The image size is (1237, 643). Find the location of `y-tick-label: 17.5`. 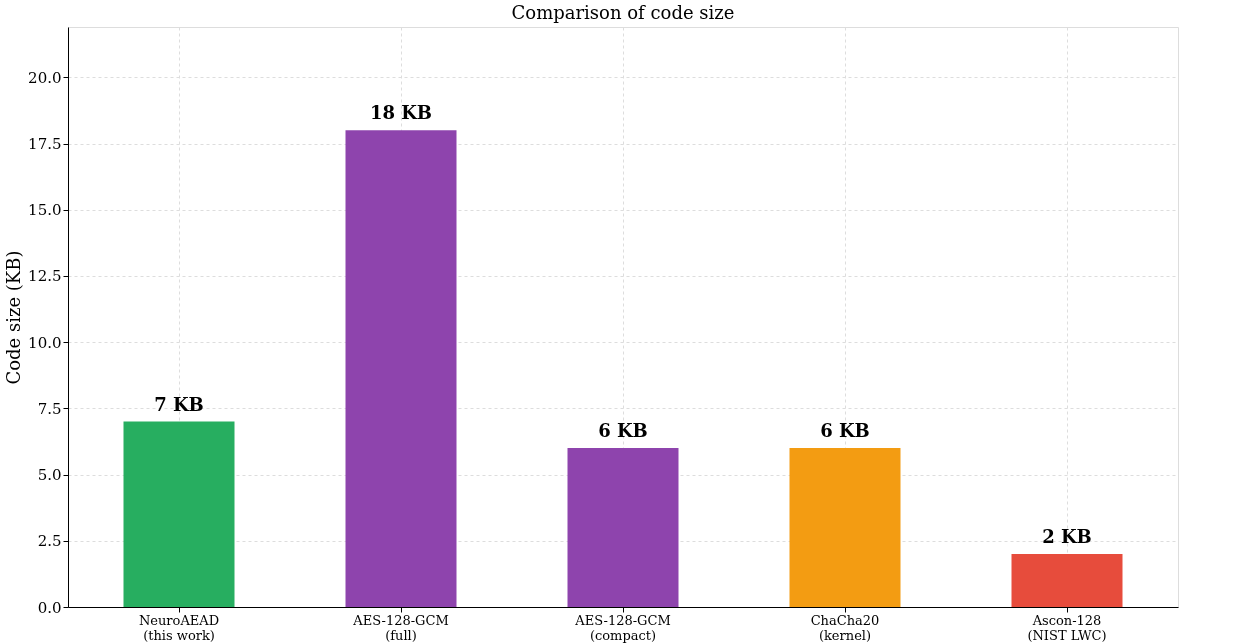

y-tick-label: 17.5 is located at coordinates (45, 144).